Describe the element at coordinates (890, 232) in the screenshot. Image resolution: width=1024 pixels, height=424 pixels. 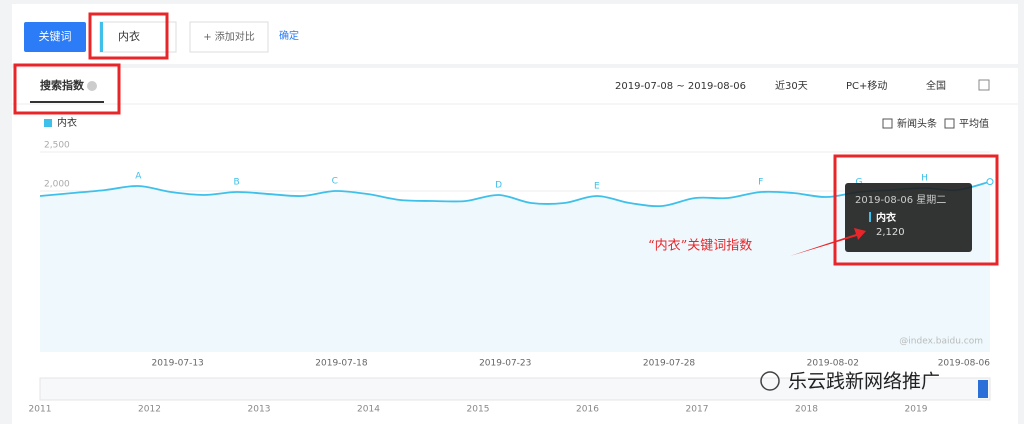
I see `tooltip-value: 2,120` at that location.